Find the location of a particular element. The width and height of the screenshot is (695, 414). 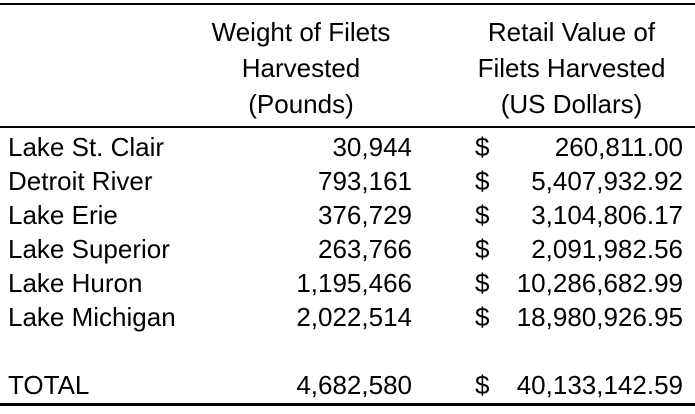

retail-value: 18,980,926.95 is located at coordinates (599, 316).